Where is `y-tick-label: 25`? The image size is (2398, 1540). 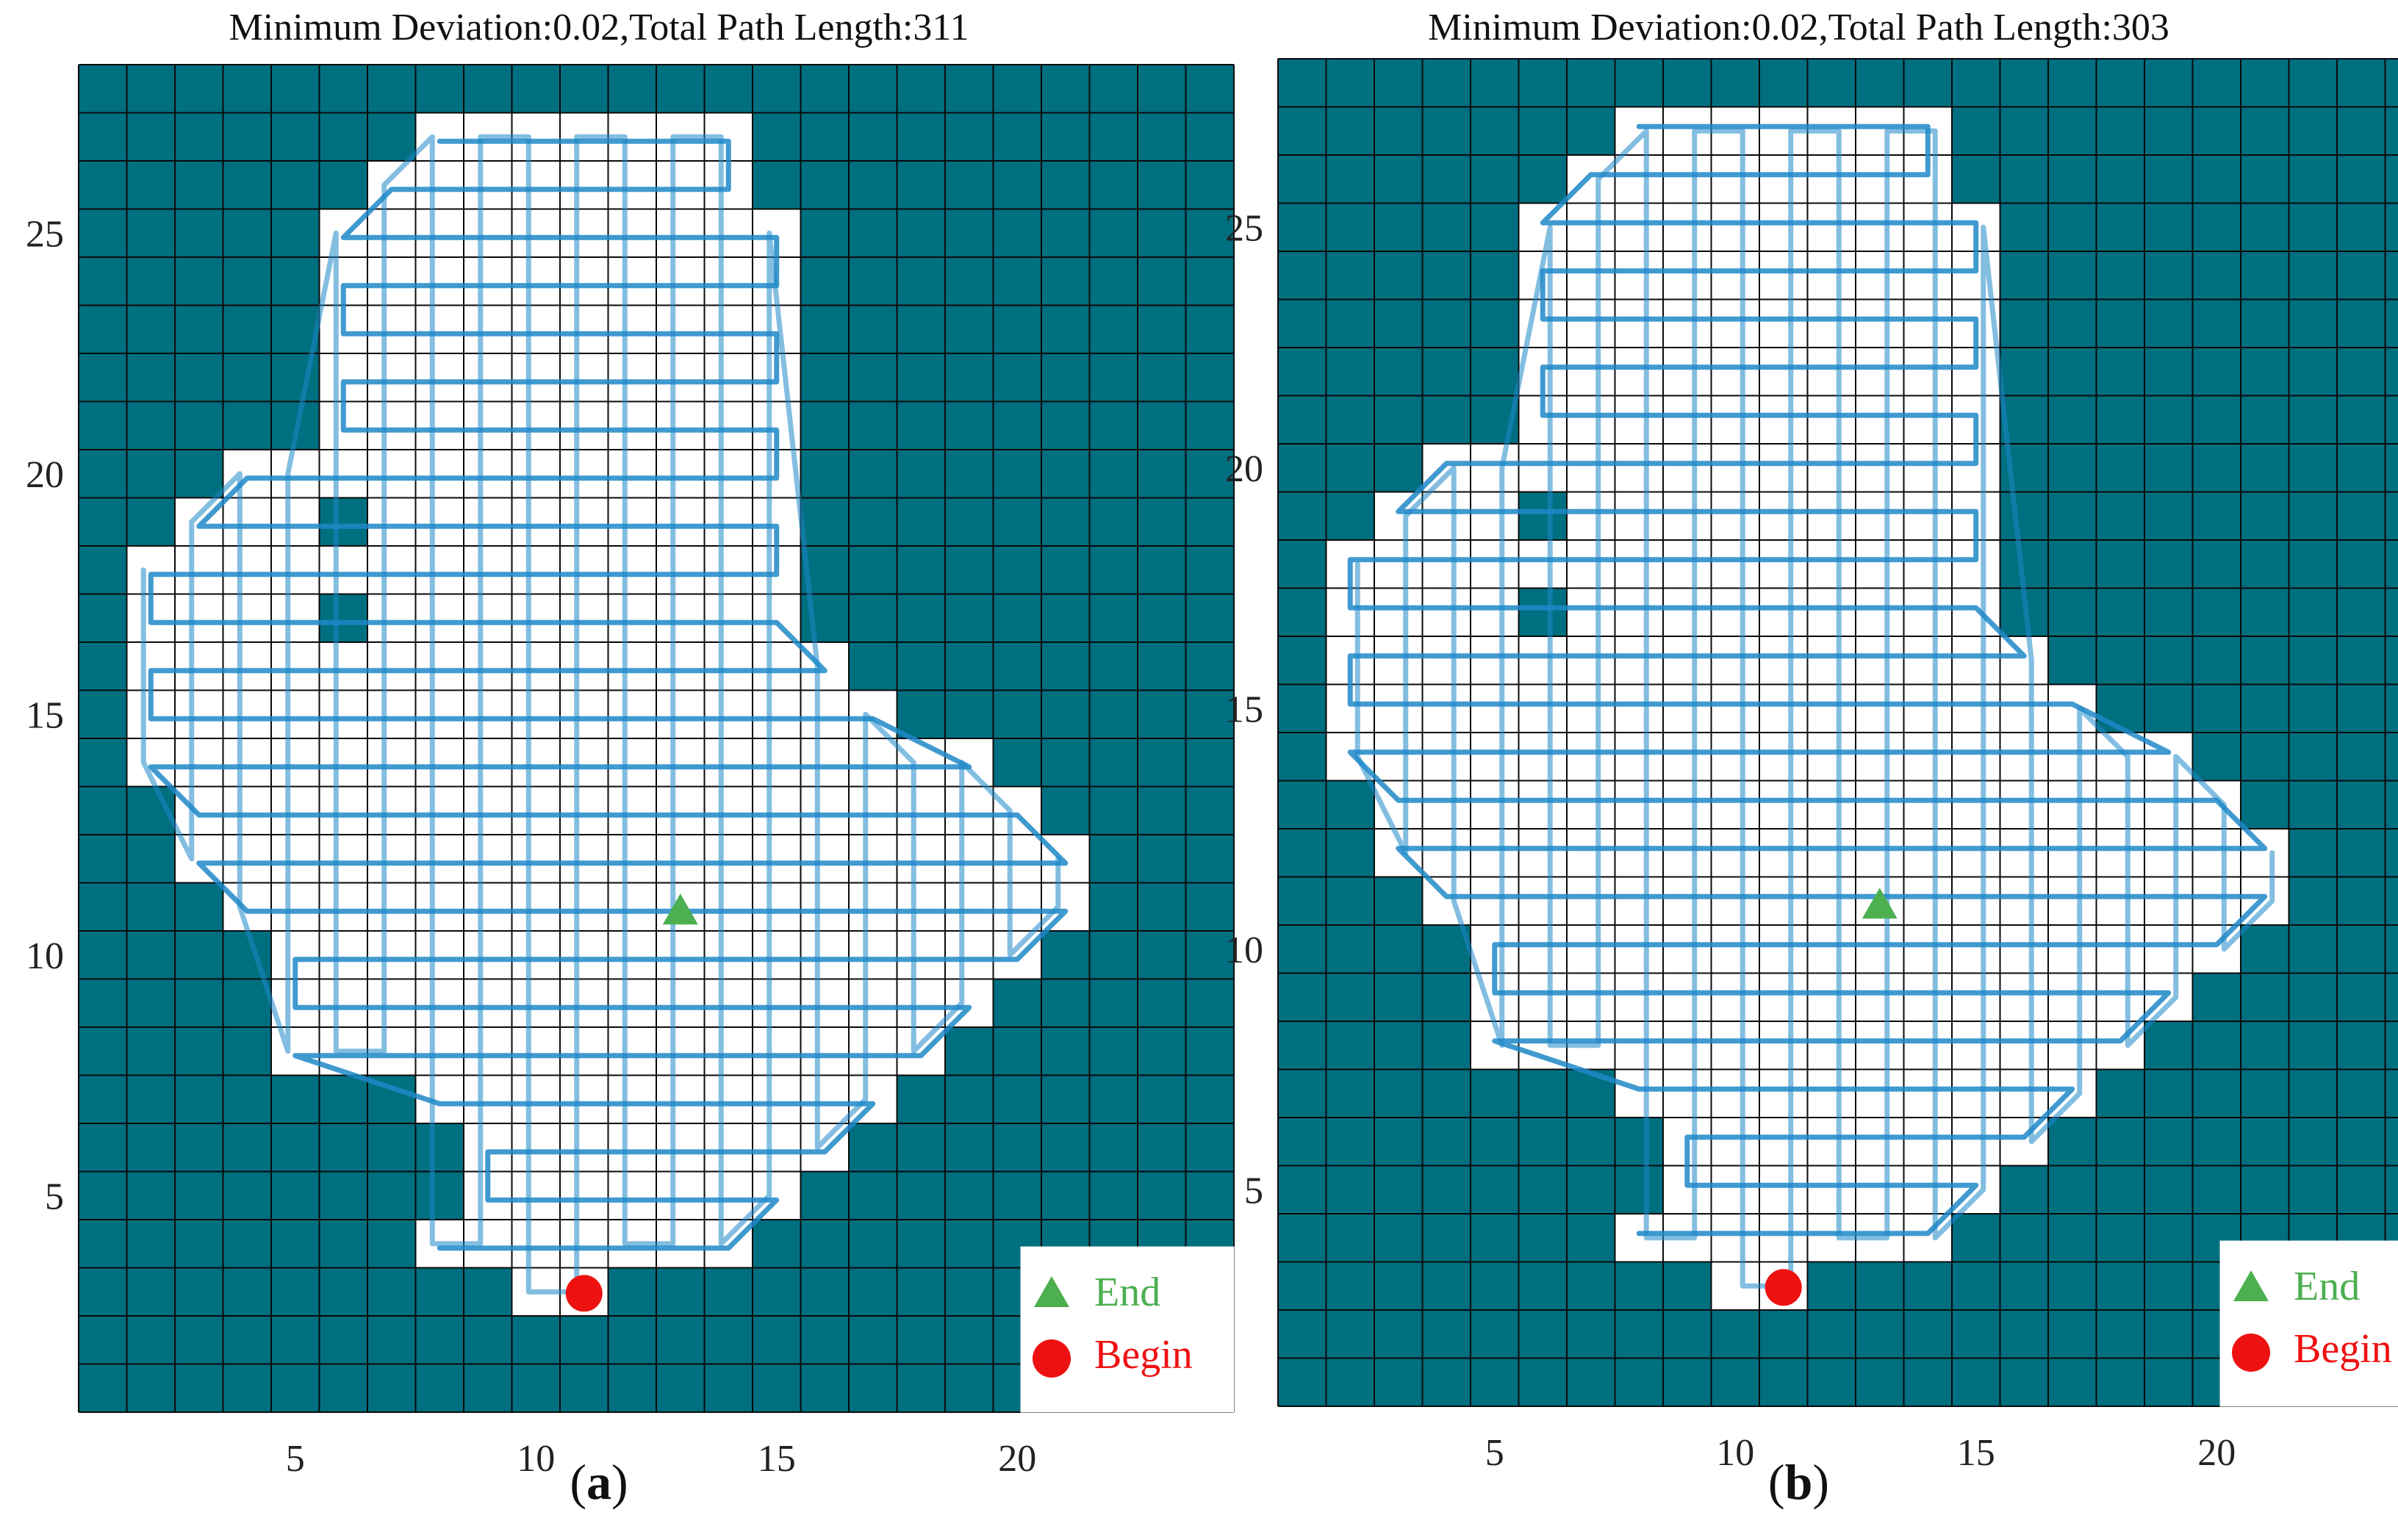
y-tick-label: 25 is located at coordinates (45, 234).